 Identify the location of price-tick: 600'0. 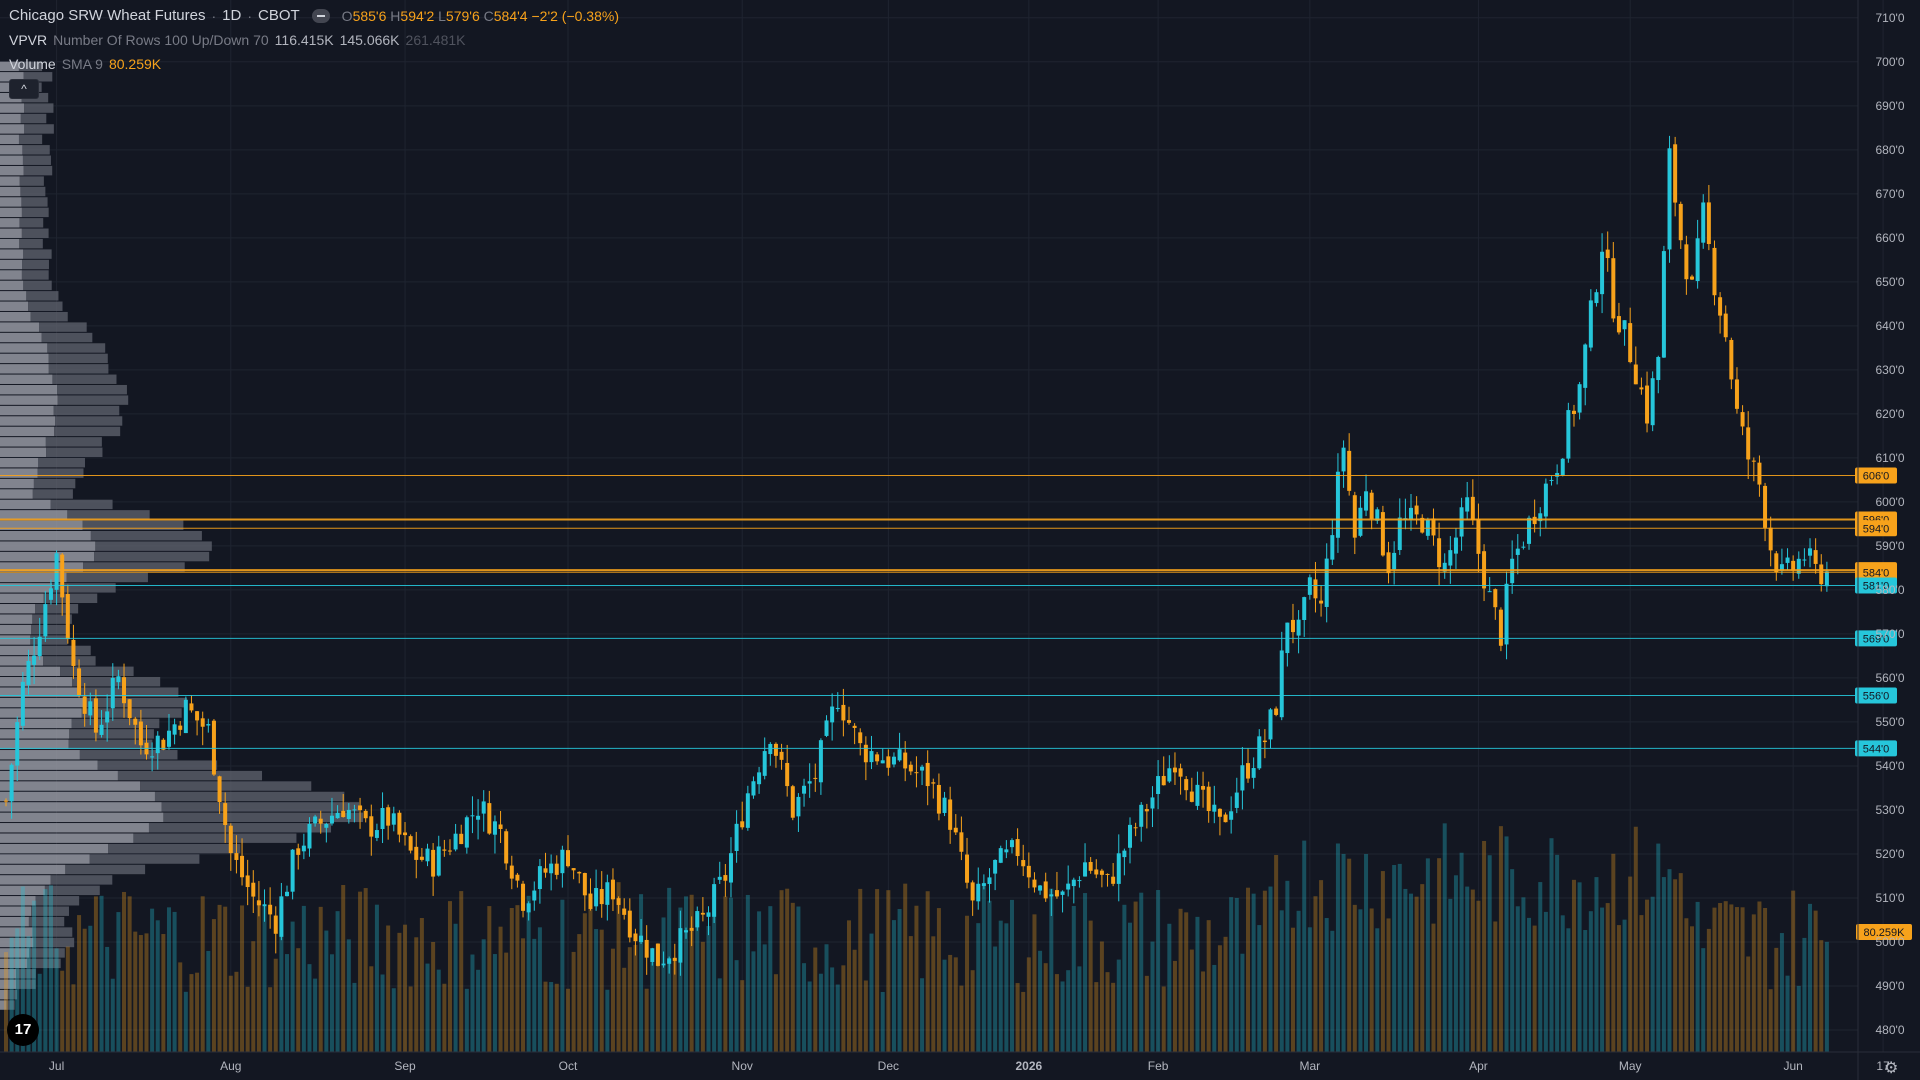
(1890, 502).